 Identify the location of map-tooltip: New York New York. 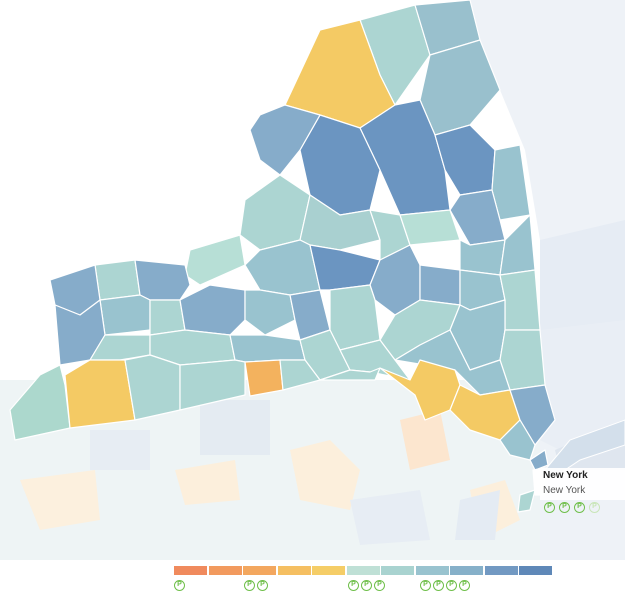
(582, 484).